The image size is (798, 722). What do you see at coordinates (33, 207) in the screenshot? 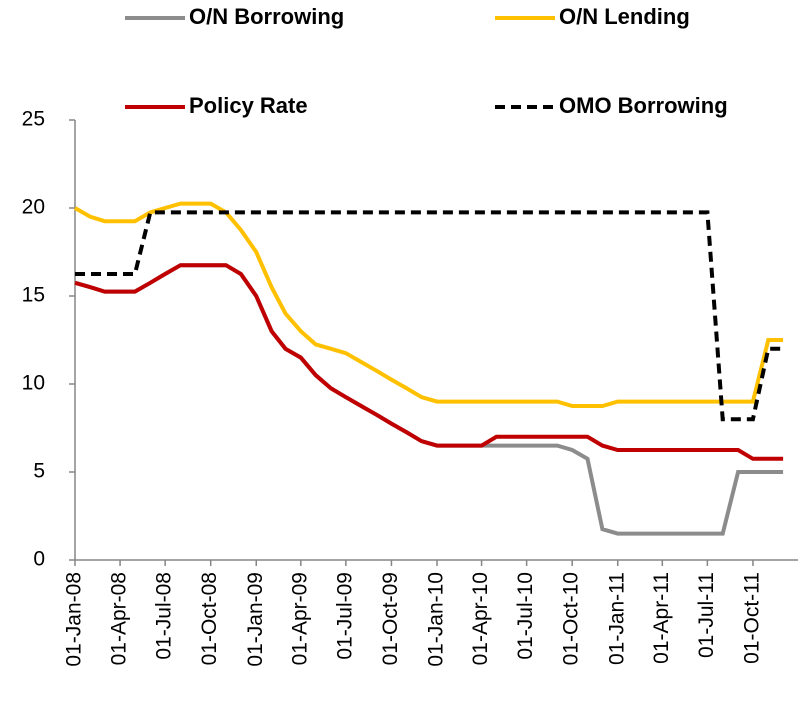
I see `y-tick-label: 20` at bounding box center [33, 207].